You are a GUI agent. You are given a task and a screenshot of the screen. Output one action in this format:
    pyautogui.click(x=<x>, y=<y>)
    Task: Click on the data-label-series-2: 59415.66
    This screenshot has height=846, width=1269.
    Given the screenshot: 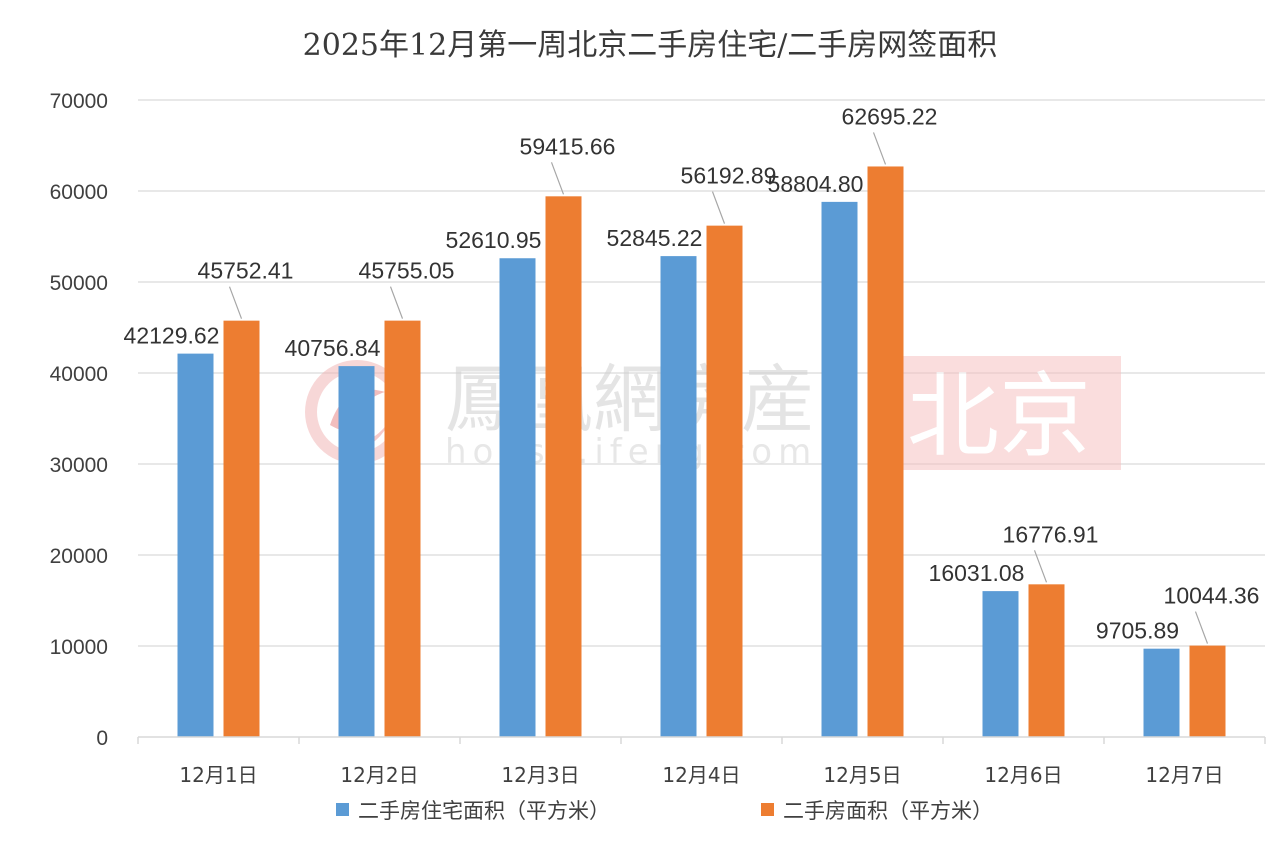 What is the action you would take?
    pyautogui.click(x=568, y=146)
    